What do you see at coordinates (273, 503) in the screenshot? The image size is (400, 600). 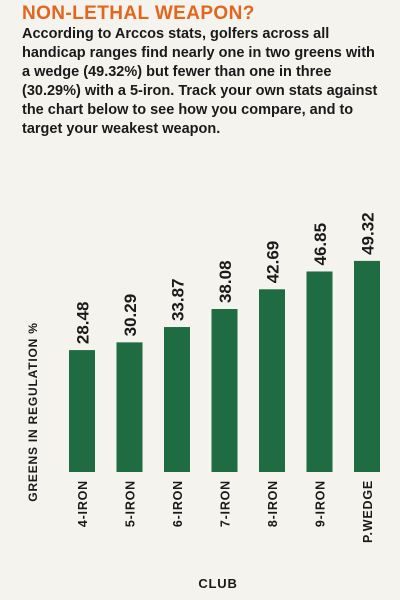 I see `category-label: 8-IRON` at bounding box center [273, 503].